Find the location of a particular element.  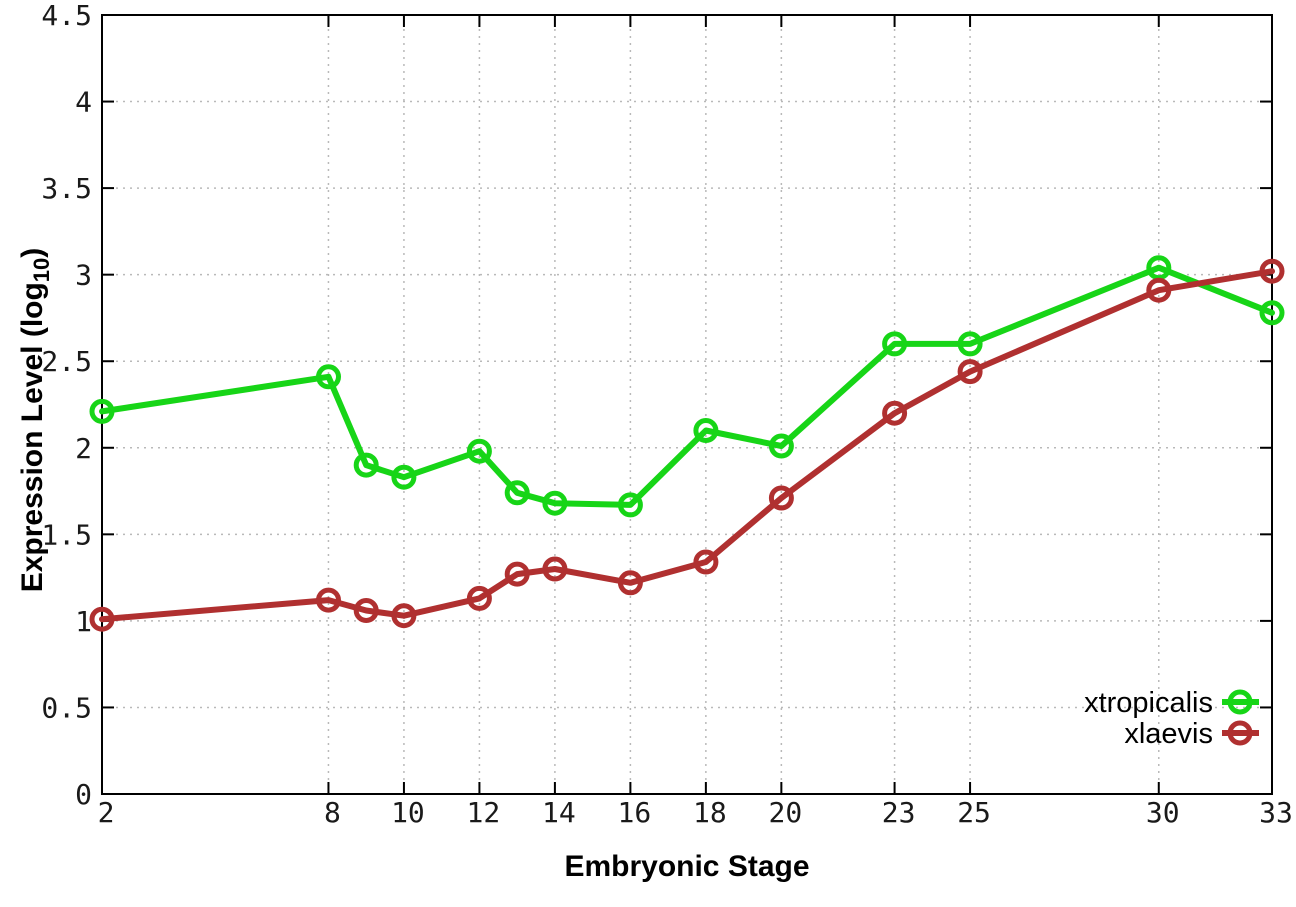

y-tick-label: 0 is located at coordinates (83, 794).